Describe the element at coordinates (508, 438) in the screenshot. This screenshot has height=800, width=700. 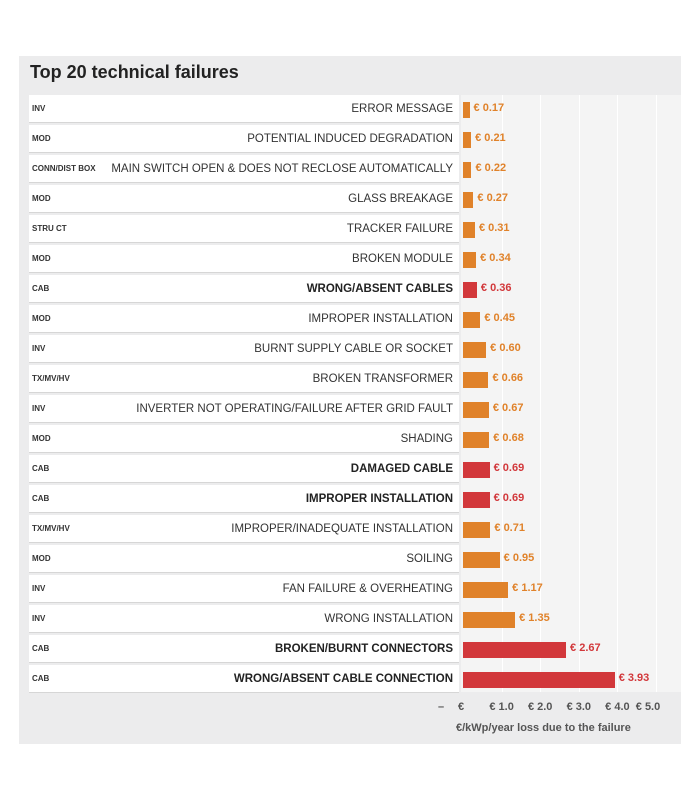
I see `value-label: € 0.68` at that location.